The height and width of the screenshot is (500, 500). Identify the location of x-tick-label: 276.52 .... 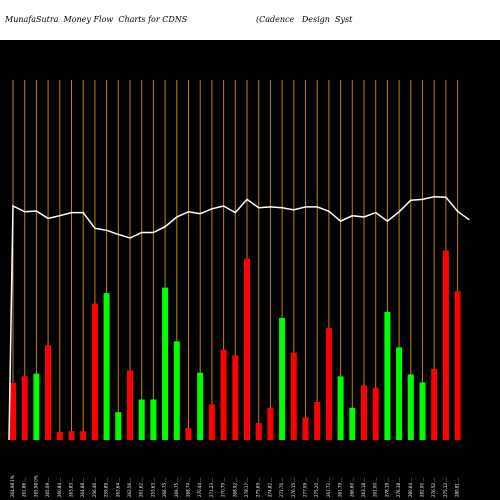
(433, 487).